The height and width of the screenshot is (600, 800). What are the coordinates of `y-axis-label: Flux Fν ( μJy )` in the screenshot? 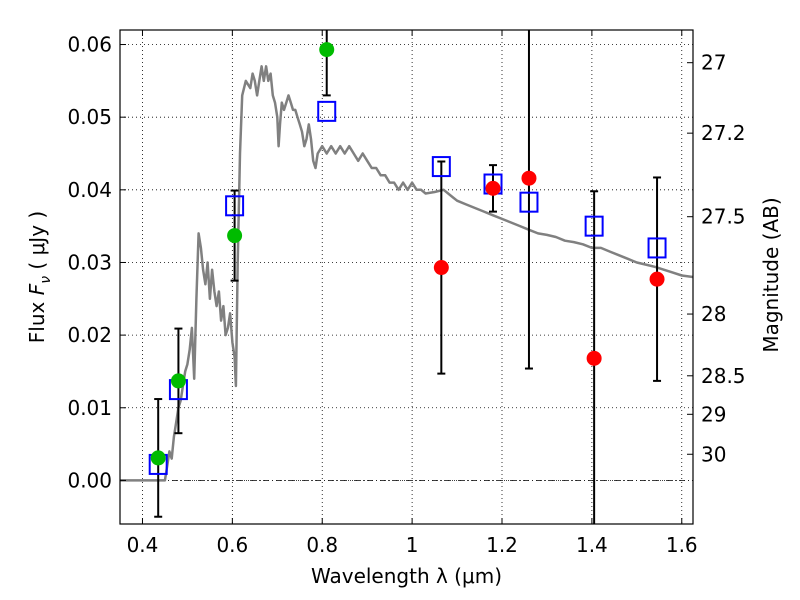 It's located at (39, 277).